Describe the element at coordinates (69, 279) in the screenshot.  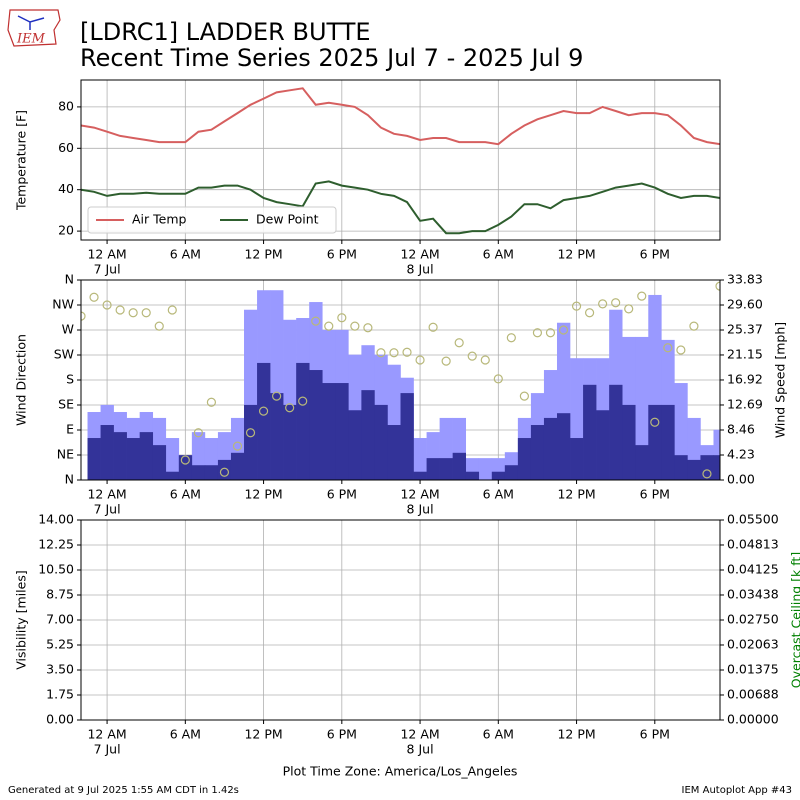
I see `y-tick-label: N` at that location.